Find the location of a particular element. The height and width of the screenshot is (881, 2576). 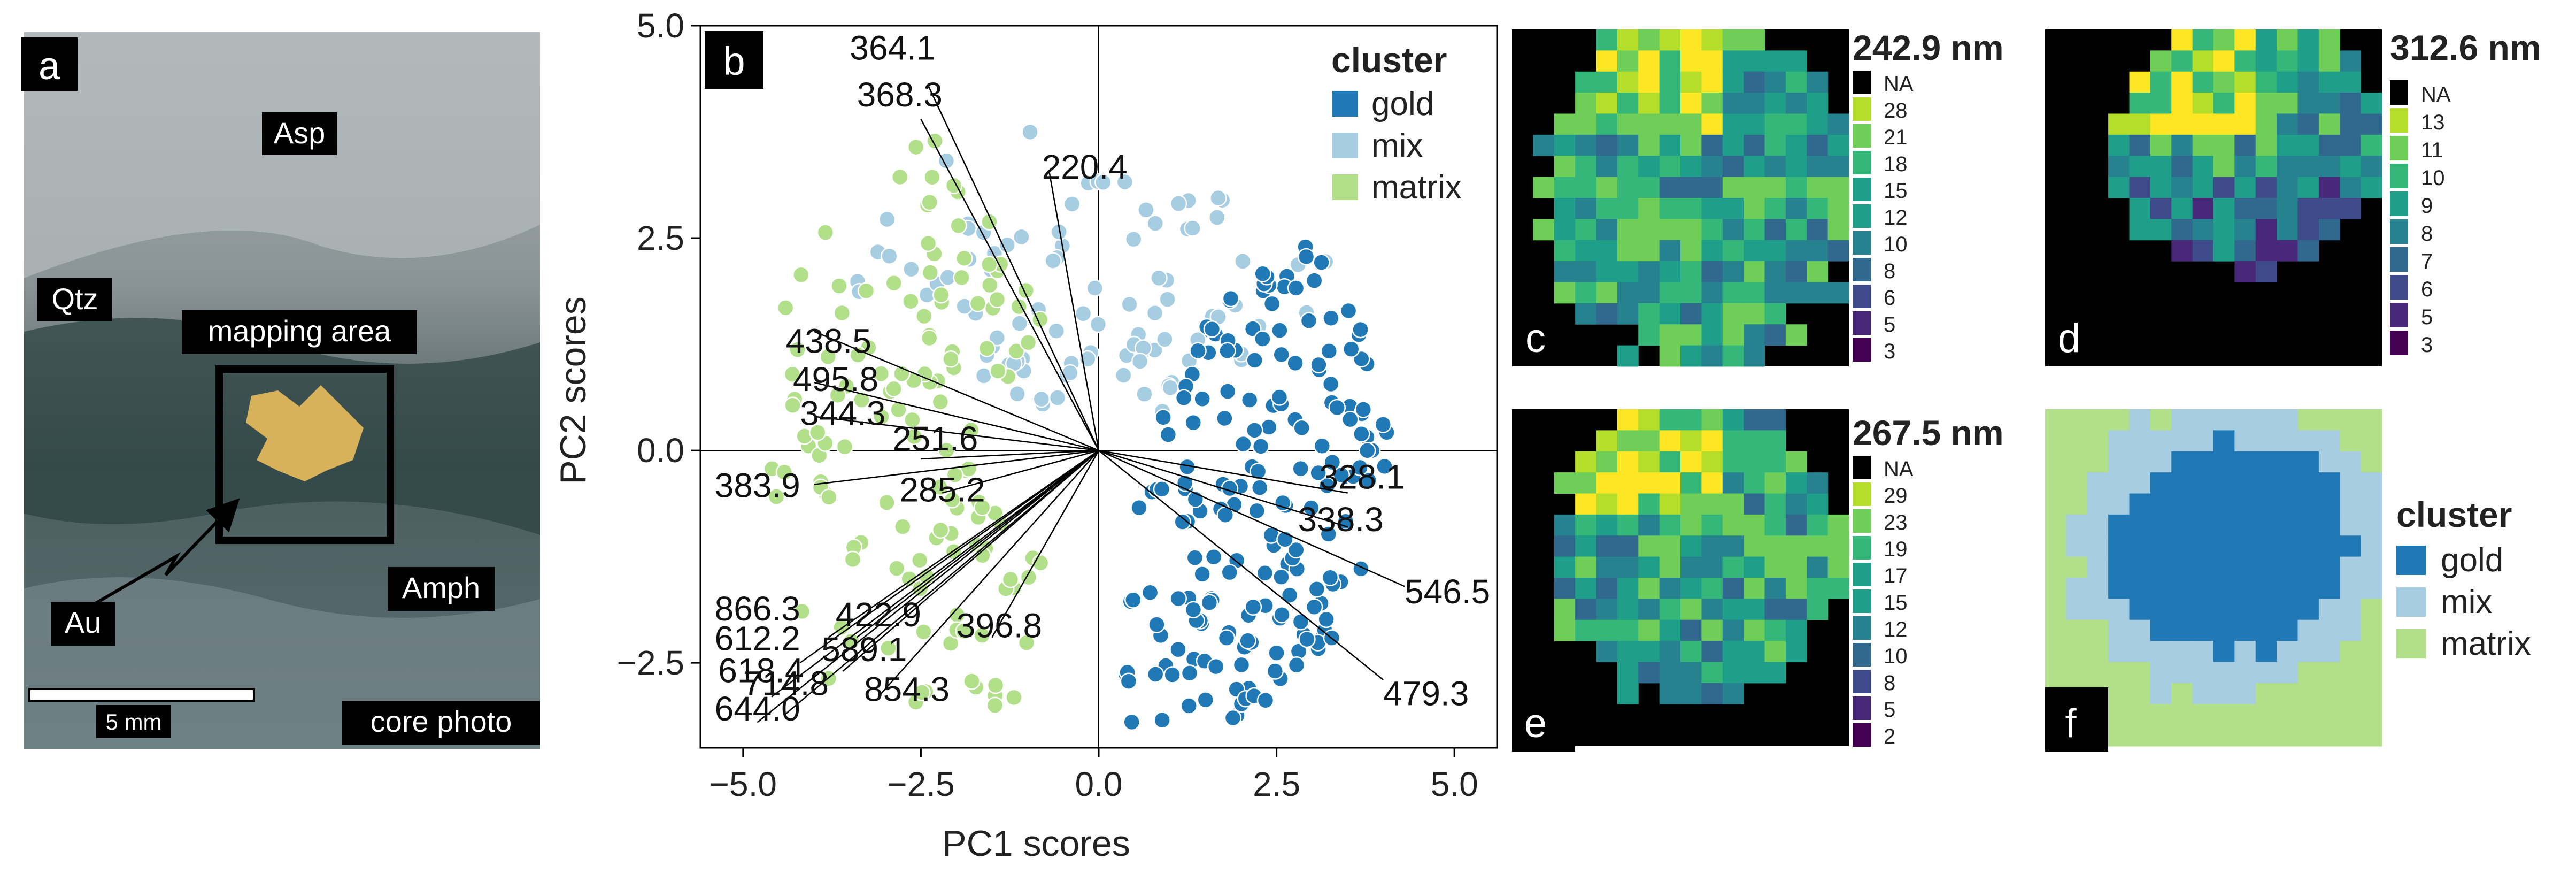

loading-label: 854.3 is located at coordinates (907, 689).